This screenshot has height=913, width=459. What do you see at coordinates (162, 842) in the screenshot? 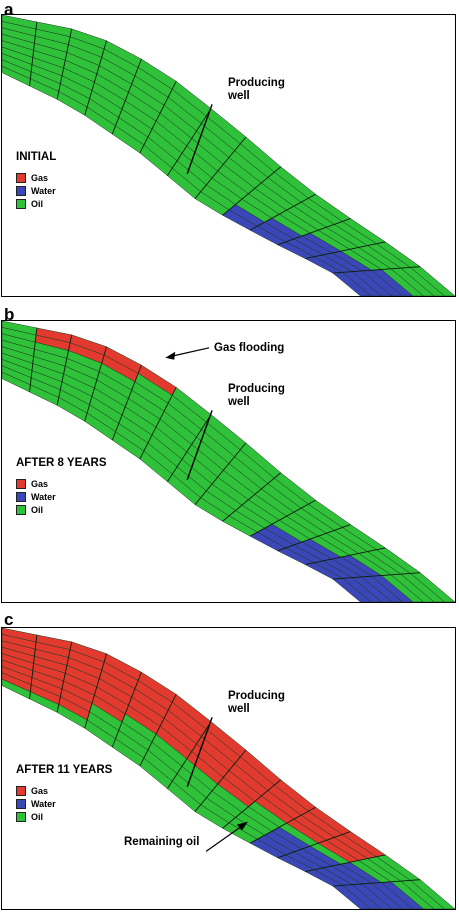
I see `remaining-oil-annotation: Remaining oil` at bounding box center [162, 842].